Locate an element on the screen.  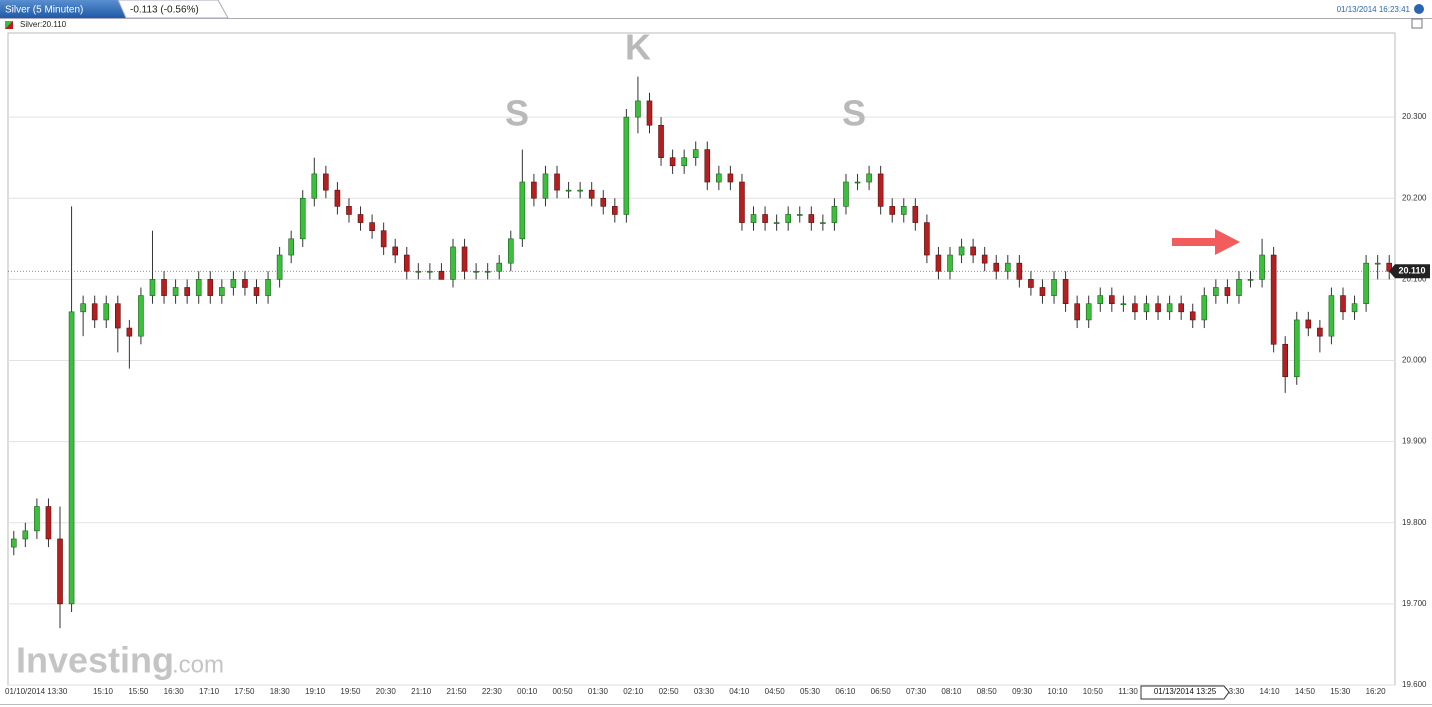
x-tick-label: 19:10 is located at coordinates (315, 691).